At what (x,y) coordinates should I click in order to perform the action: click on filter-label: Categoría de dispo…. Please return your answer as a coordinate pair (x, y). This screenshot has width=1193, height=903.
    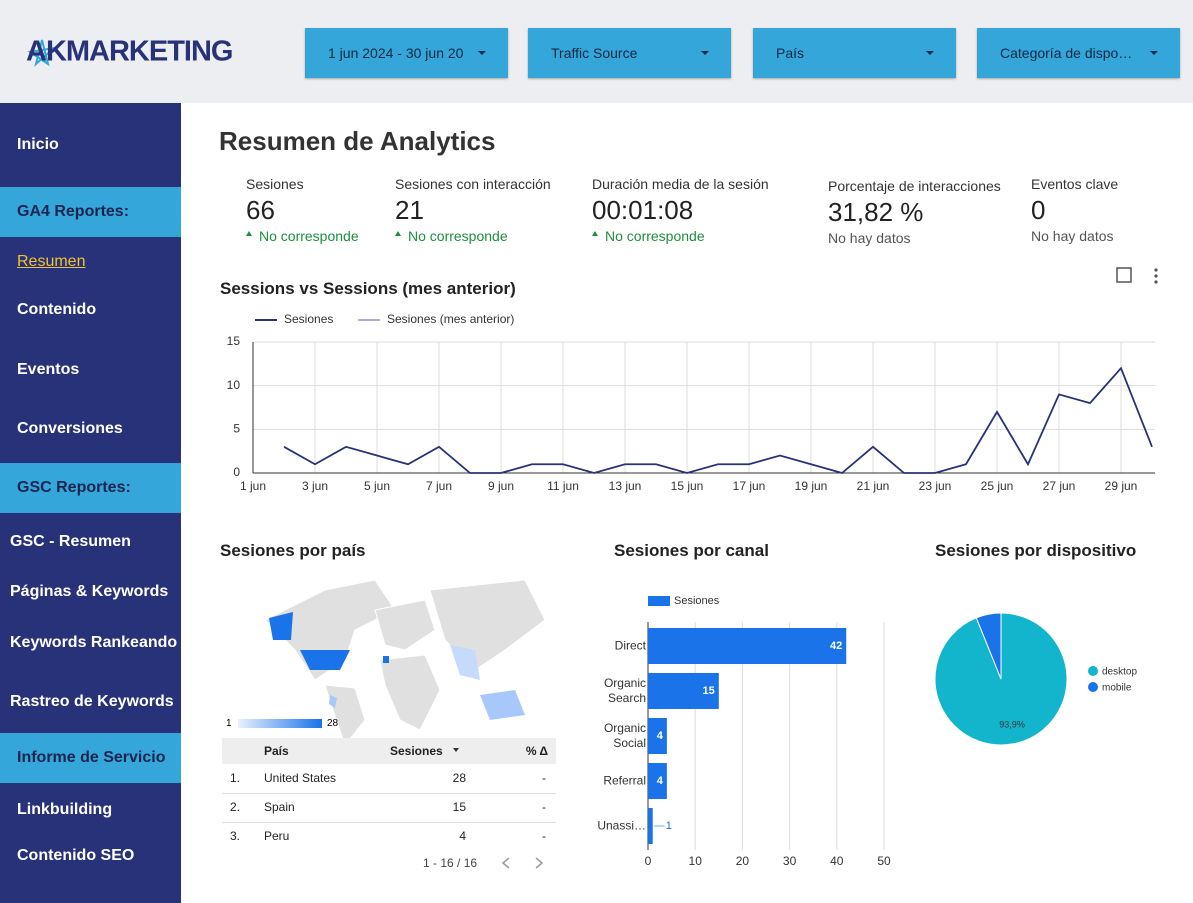
    Looking at the image, I should click on (1066, 53).